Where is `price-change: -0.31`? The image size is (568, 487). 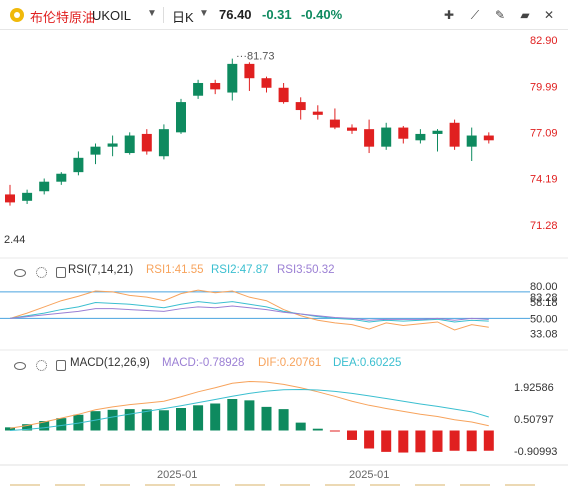
price-change: -0.31 is located at coordinates (277, 14).